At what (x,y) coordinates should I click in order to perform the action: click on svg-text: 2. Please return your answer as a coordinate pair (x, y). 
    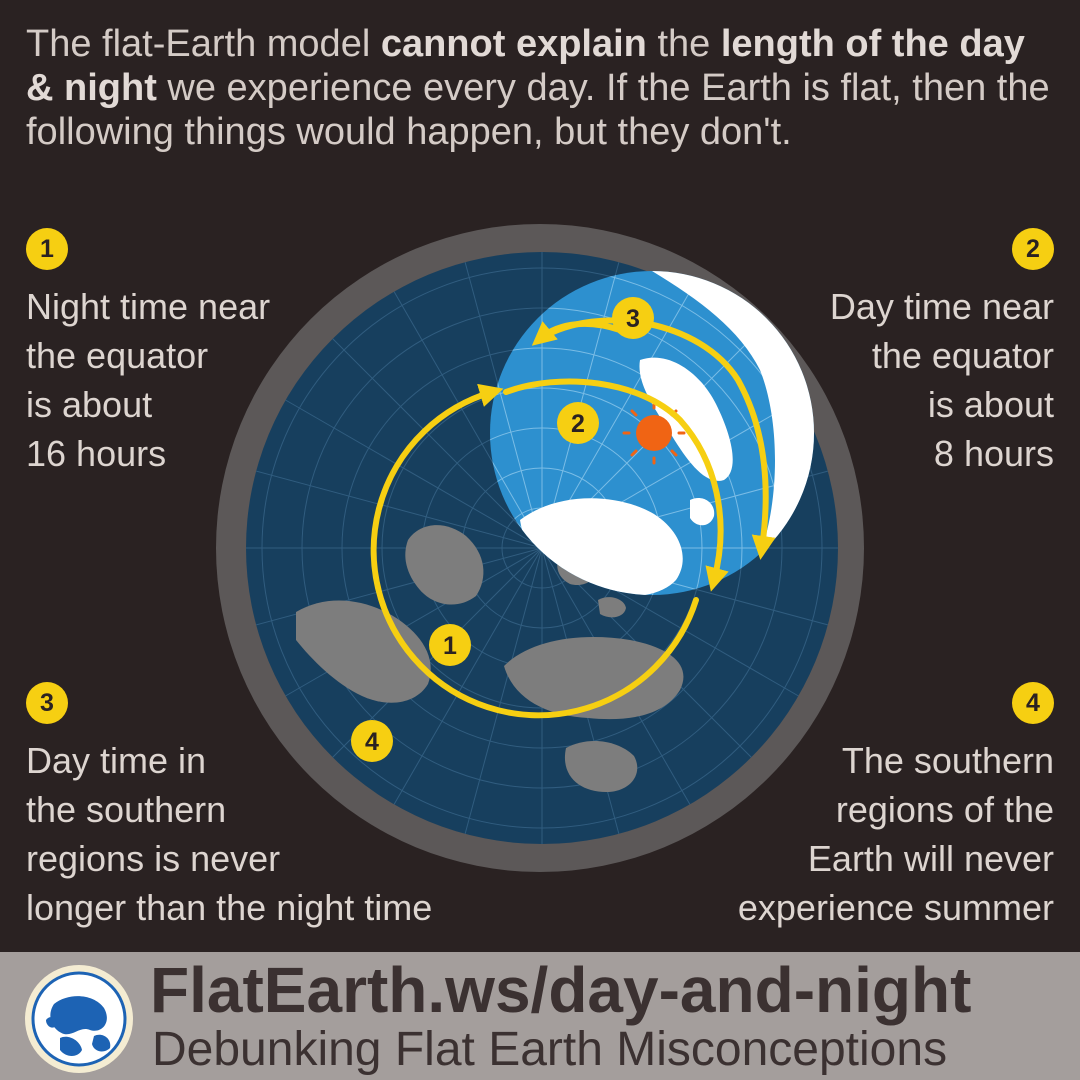
    Looking at the image, I should click on (578, 424).